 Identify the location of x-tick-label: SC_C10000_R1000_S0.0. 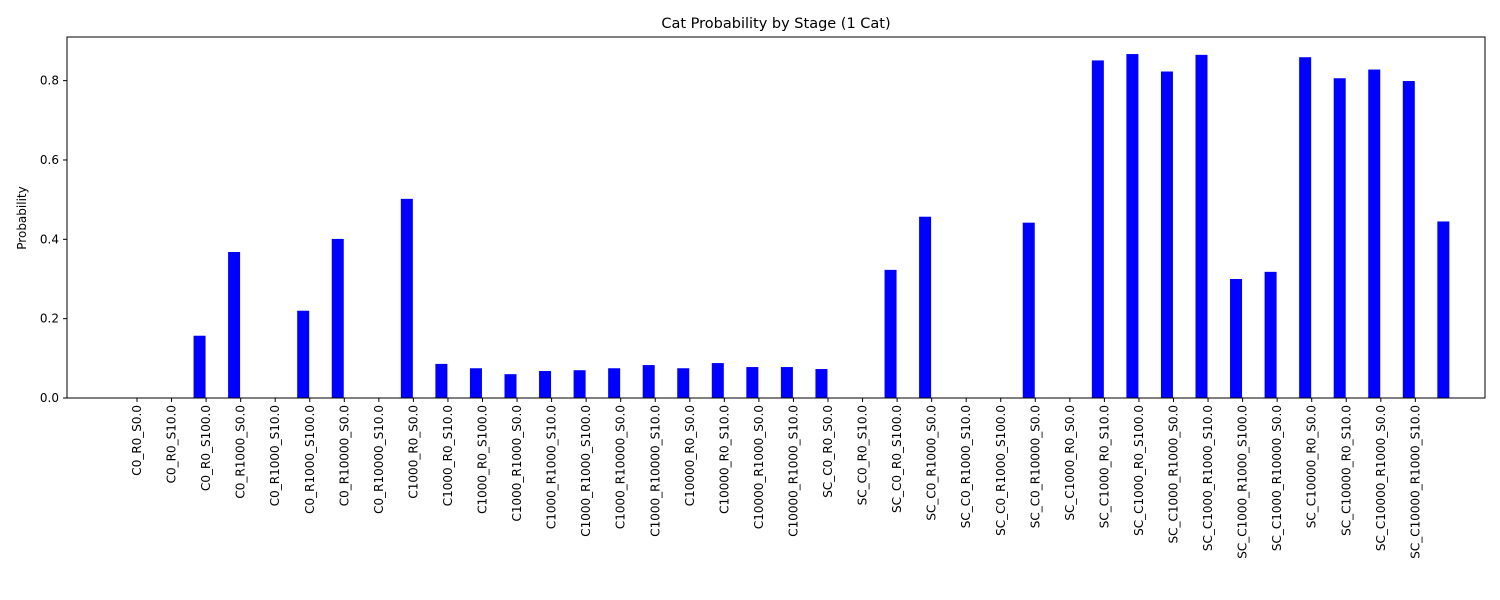
(1381, 478).